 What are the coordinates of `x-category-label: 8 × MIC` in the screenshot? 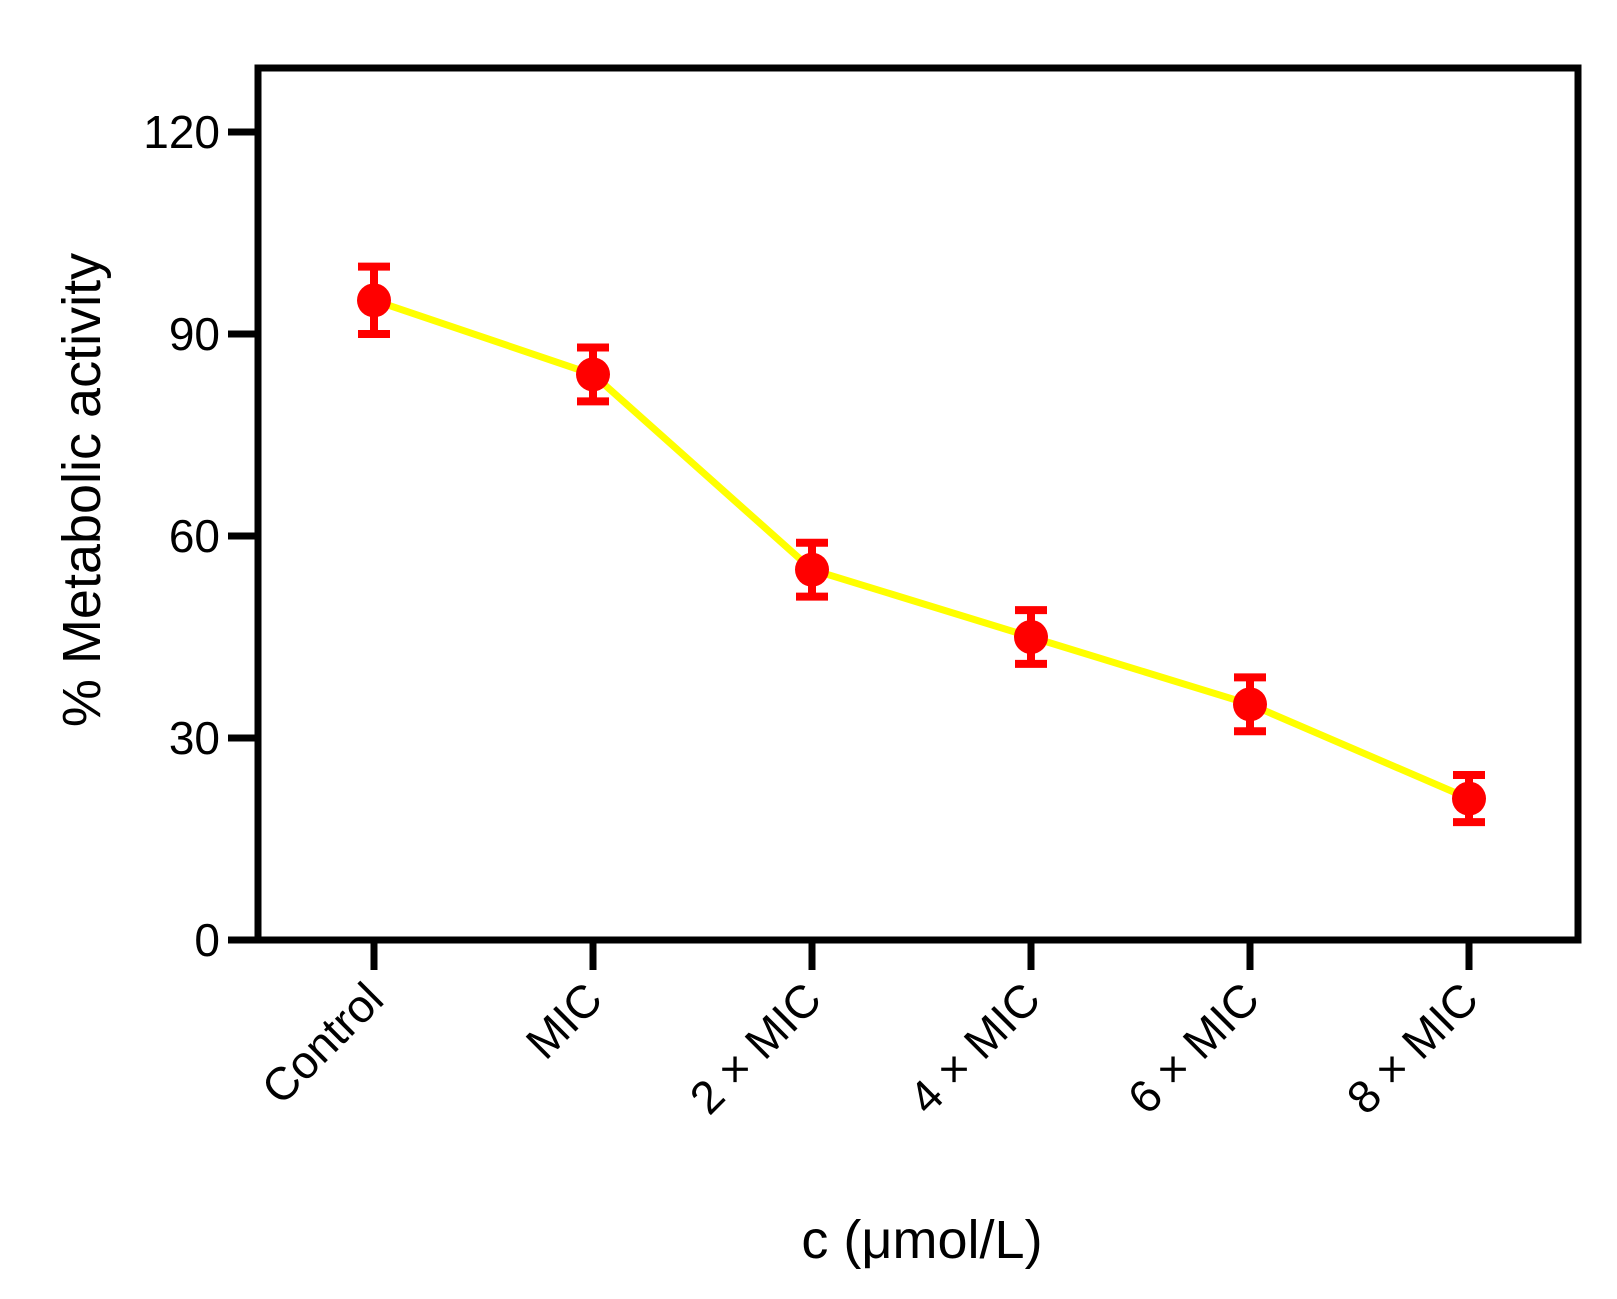 It's located at (1413, 1048).